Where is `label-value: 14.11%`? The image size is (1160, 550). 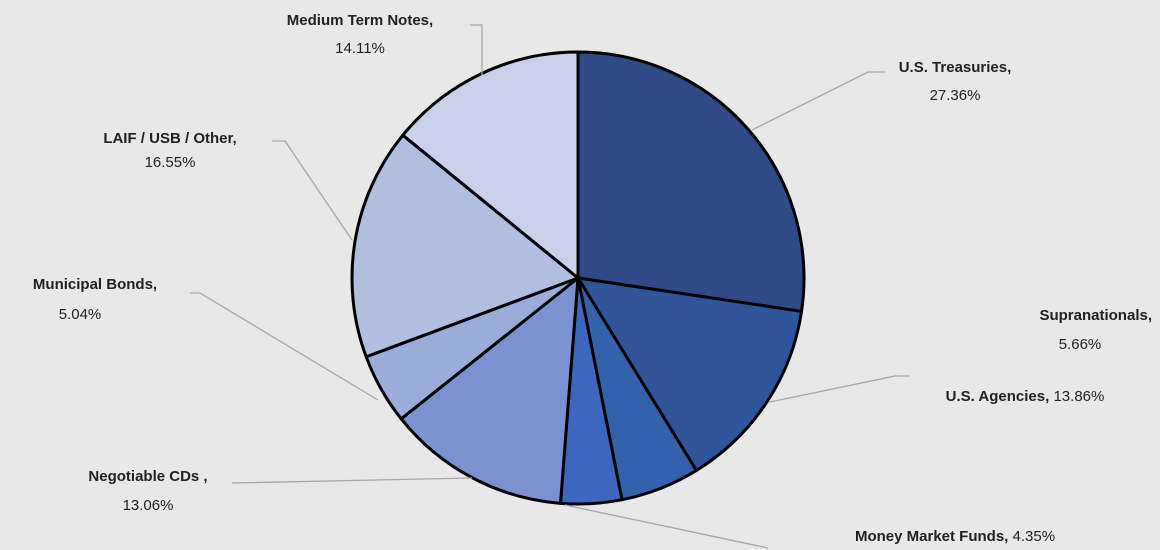
label-value: 14.11% is located at coordinates (360, 48).